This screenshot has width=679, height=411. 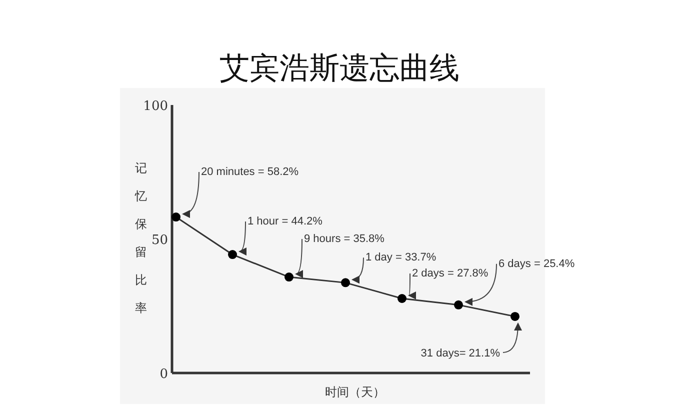 I want to click on data-label: 6 days = 25.4%, so click(x=536, y=264).